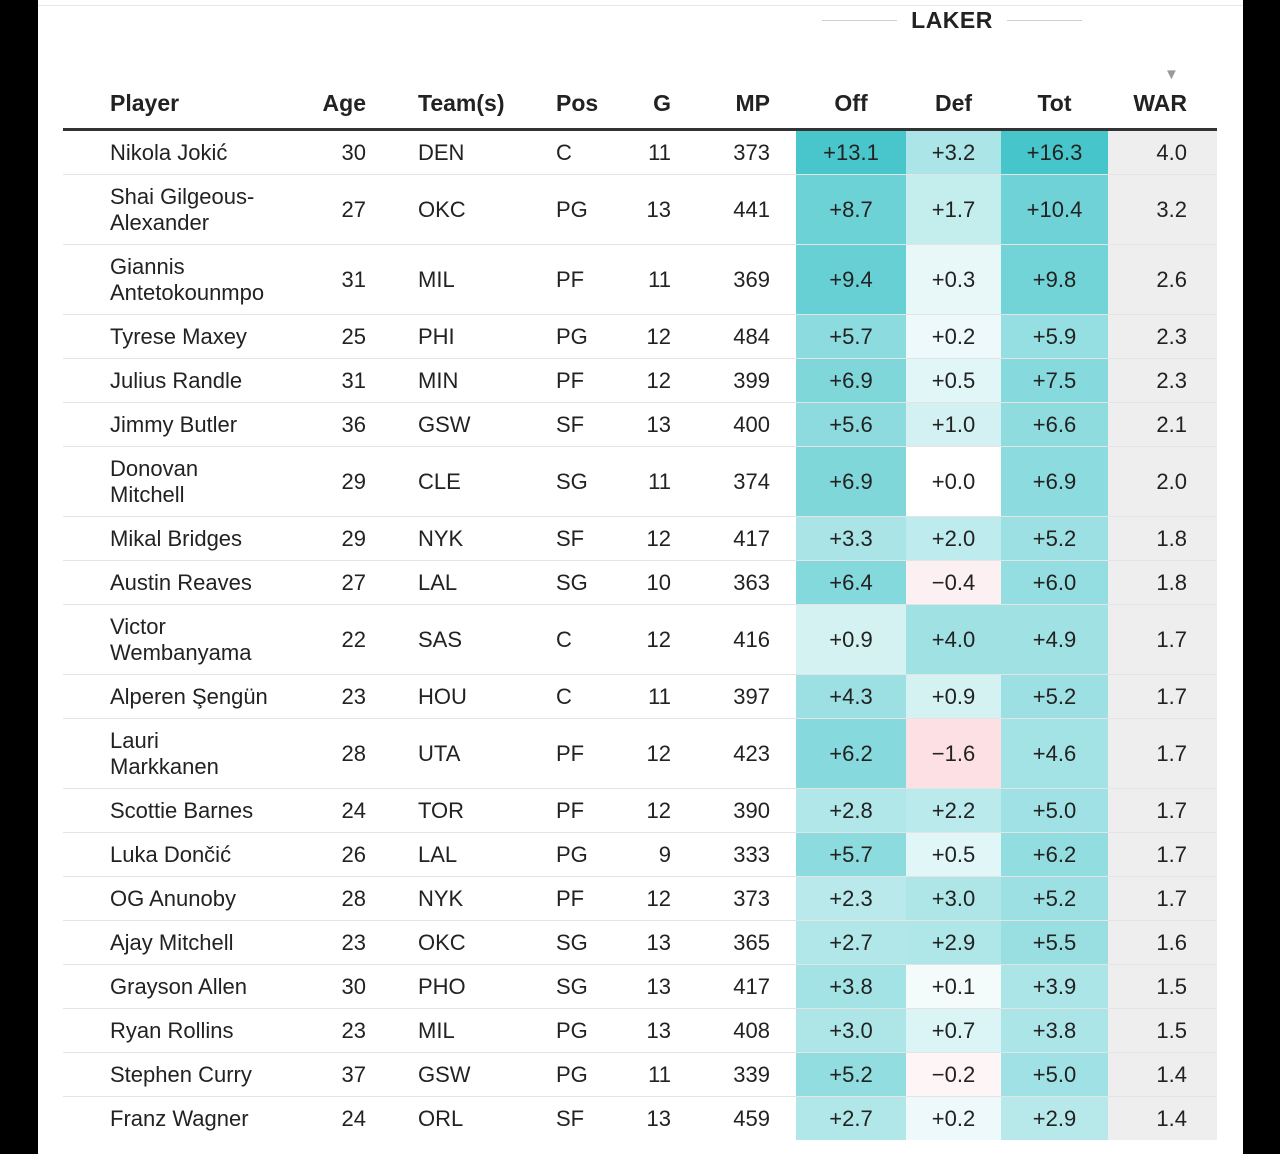 Image resolution: width=1280 pixels, height=1154 pixels. What do you see at coordinates (340, 942) in the screenshot?
I see `age-cell: 23` at bounding box center [340, 942].